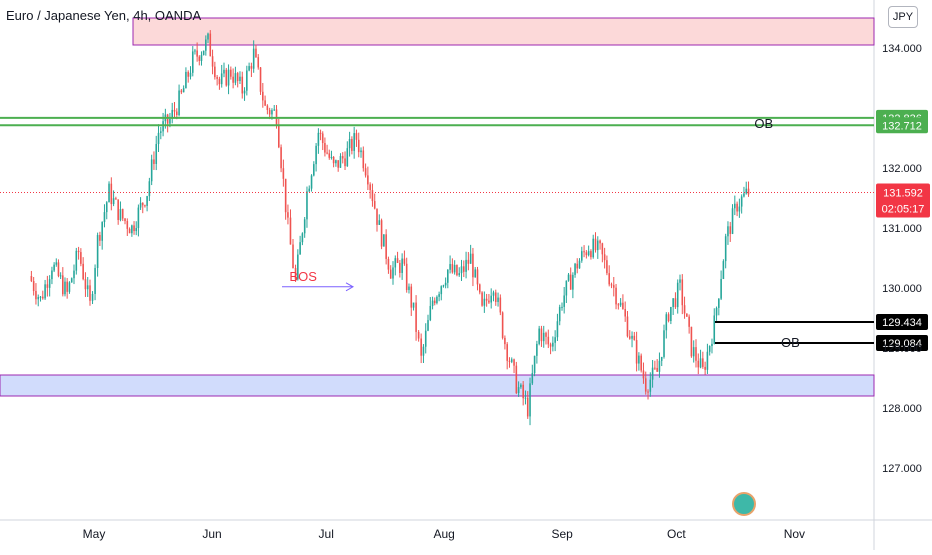 Image resolution: width=932 pixels, height=555 pixels. I want to click on x-tick-6: Nov, so click(794, 534).